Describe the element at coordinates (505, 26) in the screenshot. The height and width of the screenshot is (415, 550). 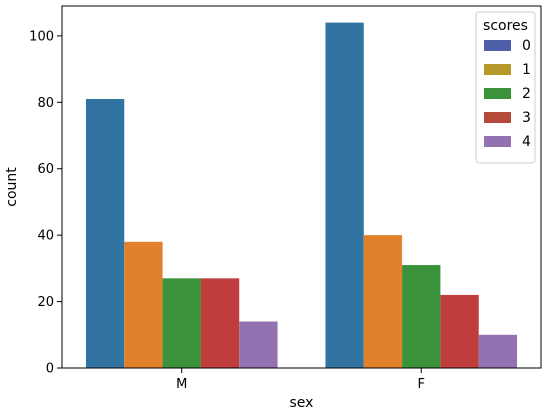
I see `legend-title: scores` at that location.